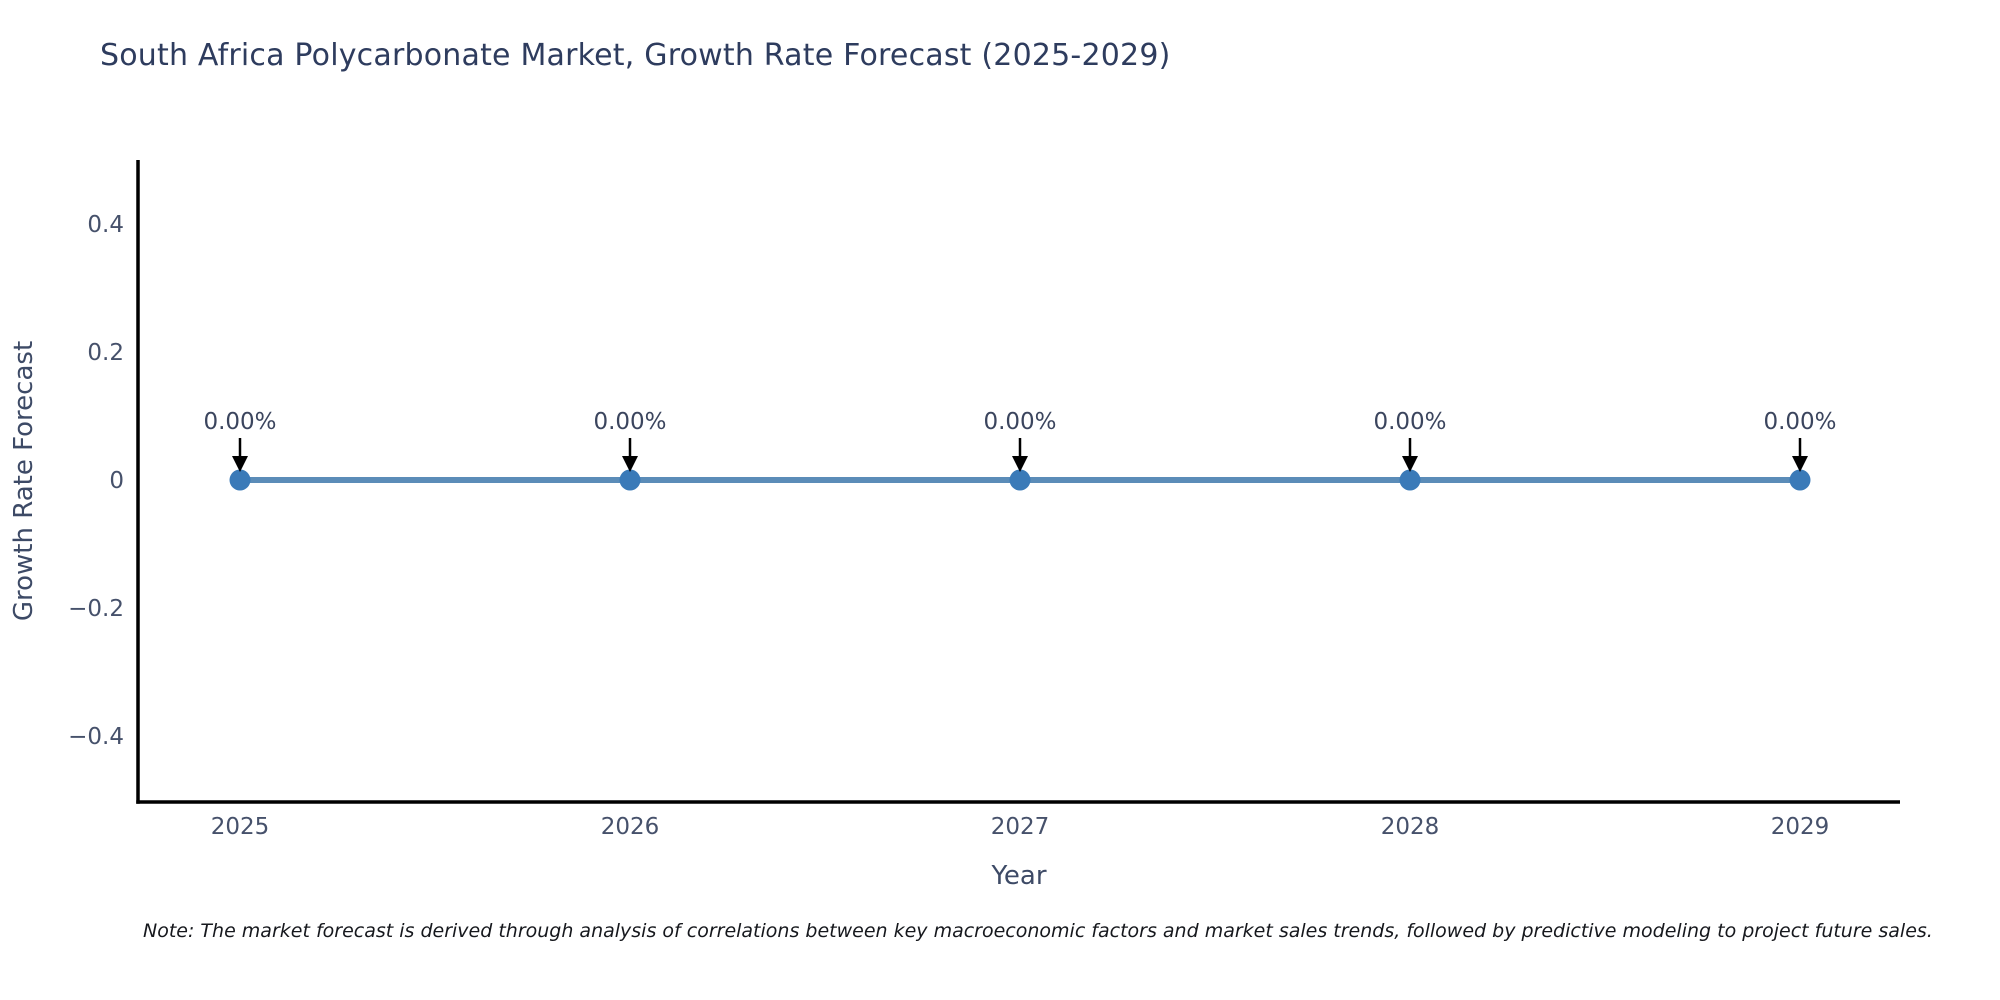 The width and height of the screenshot is (2000, 1000). I want to click on x-tick-label-2028: 2028, so click(1410, 827).